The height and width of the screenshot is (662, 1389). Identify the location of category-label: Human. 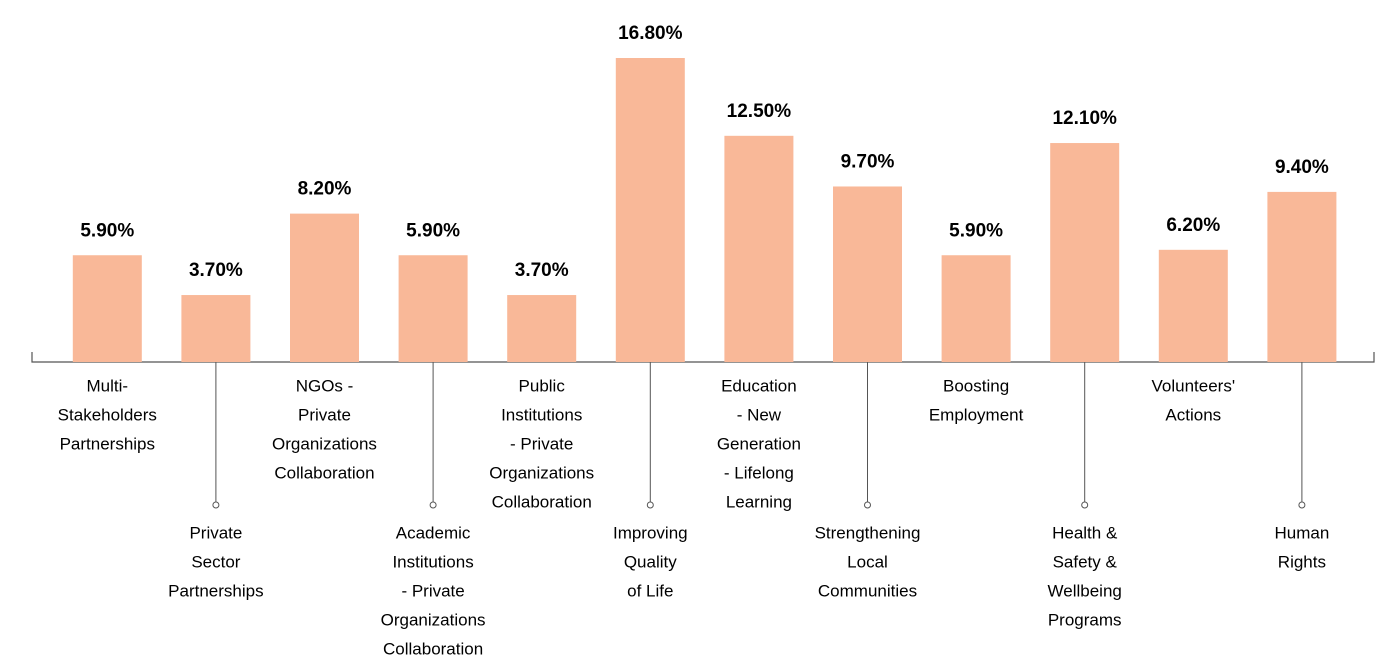
(1301, 532).